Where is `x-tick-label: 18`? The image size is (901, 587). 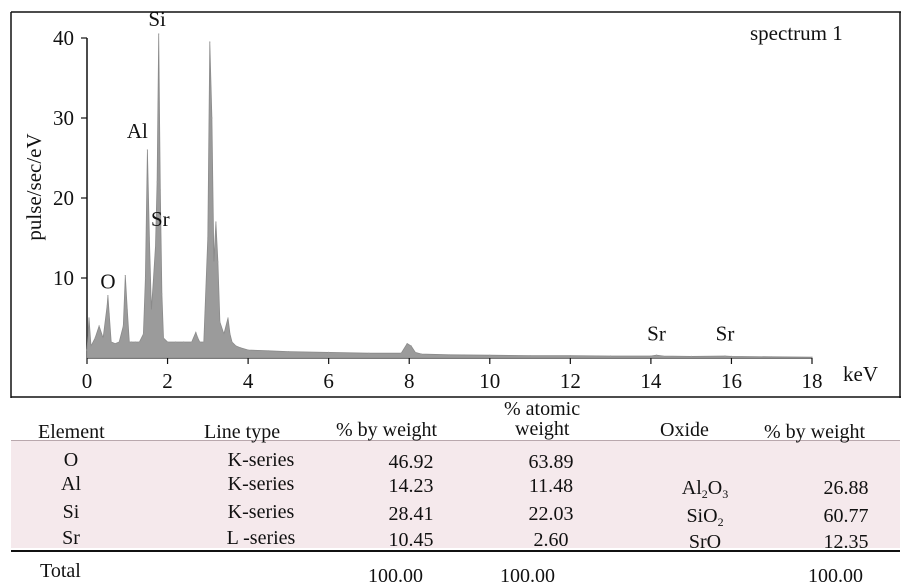
x-tick-label: 18 is located at coordinates (812, 381).